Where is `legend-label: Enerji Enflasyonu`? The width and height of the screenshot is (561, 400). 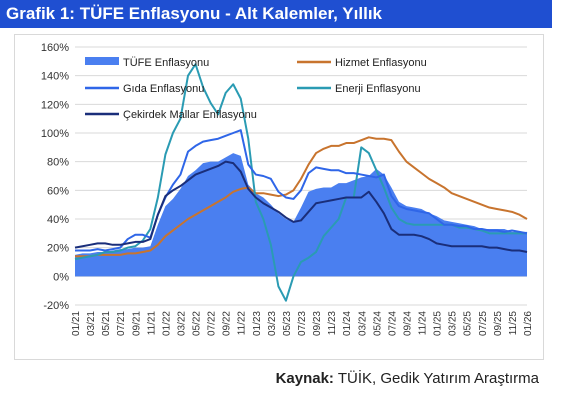
legend-label: Enerji Enflasyonu is located at coordinates (378, 89).